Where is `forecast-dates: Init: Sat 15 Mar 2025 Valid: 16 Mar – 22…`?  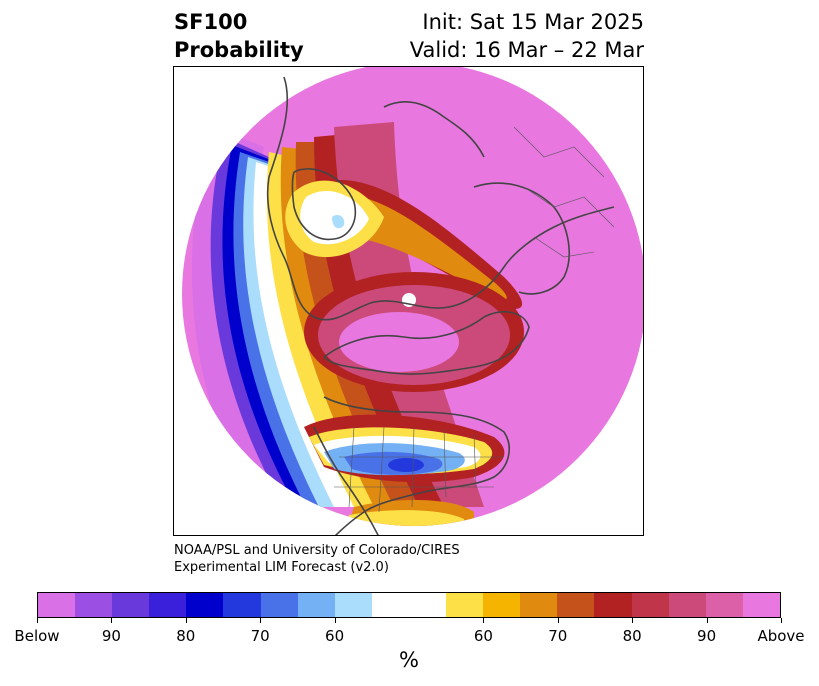 forecast-dates: Init: Sat 15 Mar 2025 Valid: 16 Mar – 22… is located at coordinates (527, 36).